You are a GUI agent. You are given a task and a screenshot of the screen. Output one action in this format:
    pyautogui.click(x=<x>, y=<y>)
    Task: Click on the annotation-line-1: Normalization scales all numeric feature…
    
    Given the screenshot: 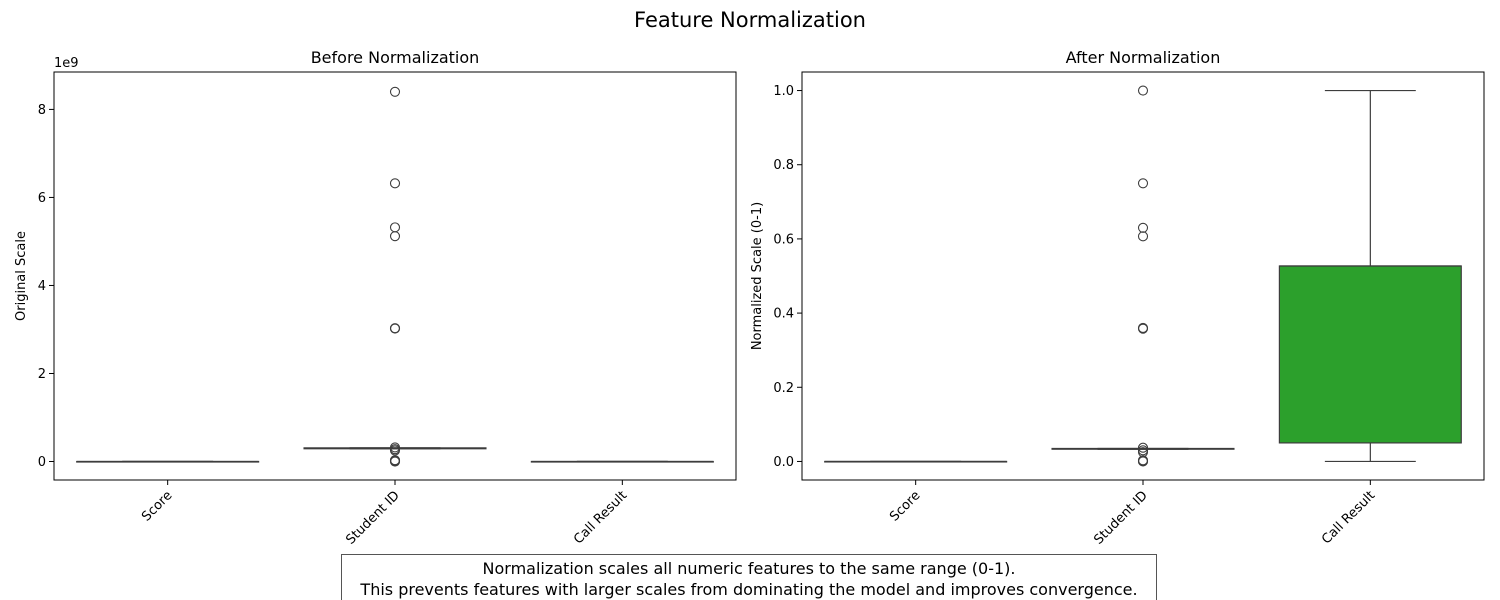 What is the action you would take?
    pyautogui.click(x=749, y=568)
    